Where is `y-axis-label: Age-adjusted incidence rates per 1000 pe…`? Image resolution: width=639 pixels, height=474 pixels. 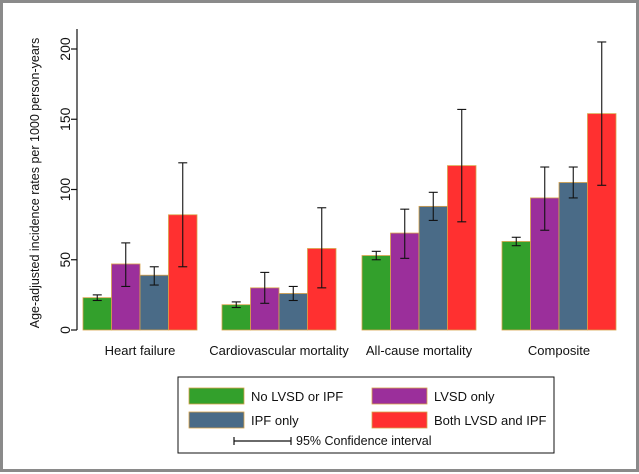
y-axis-label: Age-adjusted incidence rates per 1000 pe… is located at coordinates (35, 183).